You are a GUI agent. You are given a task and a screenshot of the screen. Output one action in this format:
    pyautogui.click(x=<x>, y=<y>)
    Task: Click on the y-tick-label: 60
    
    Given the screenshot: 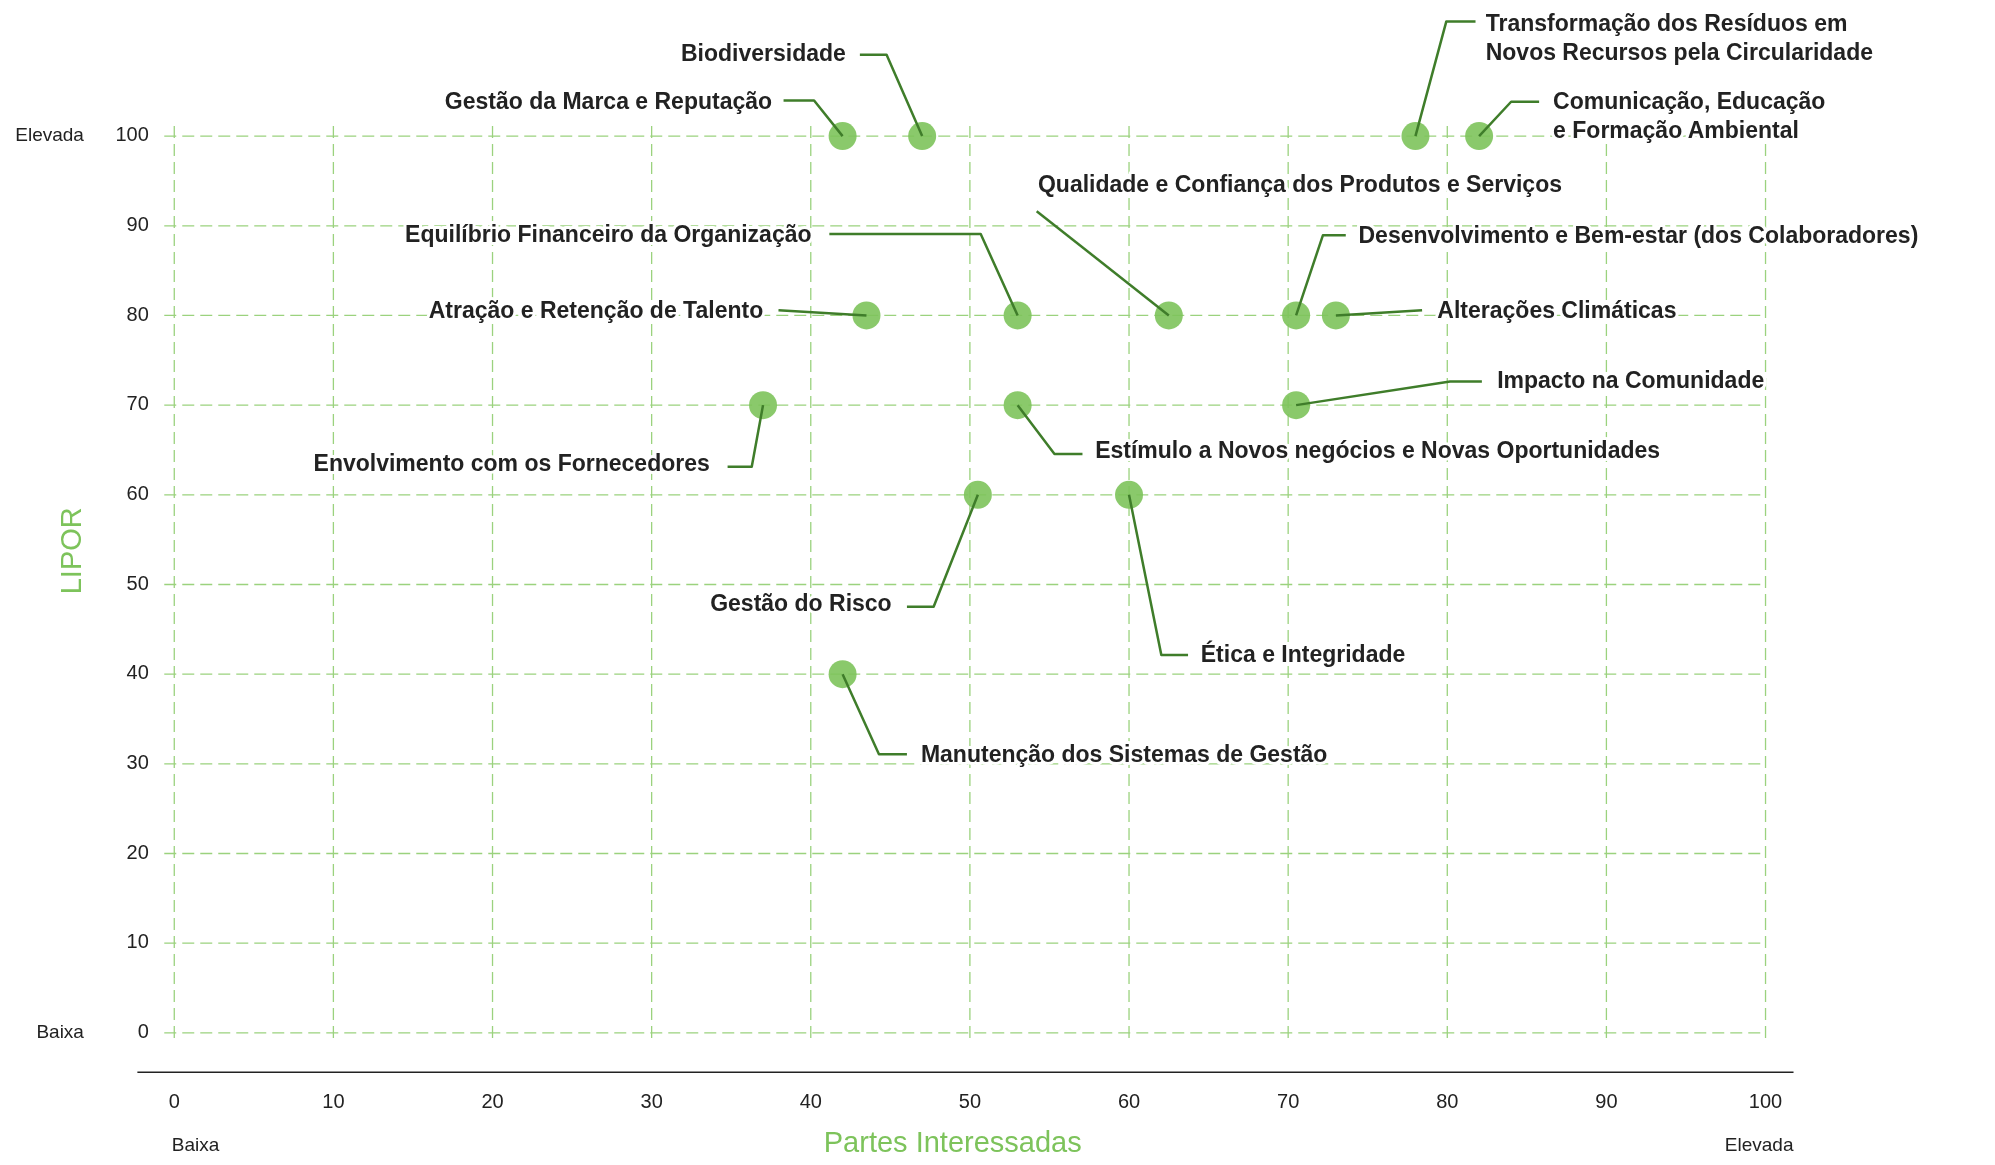 What is the action you would take?
    pyautogui.click(x=137, y=493)
    